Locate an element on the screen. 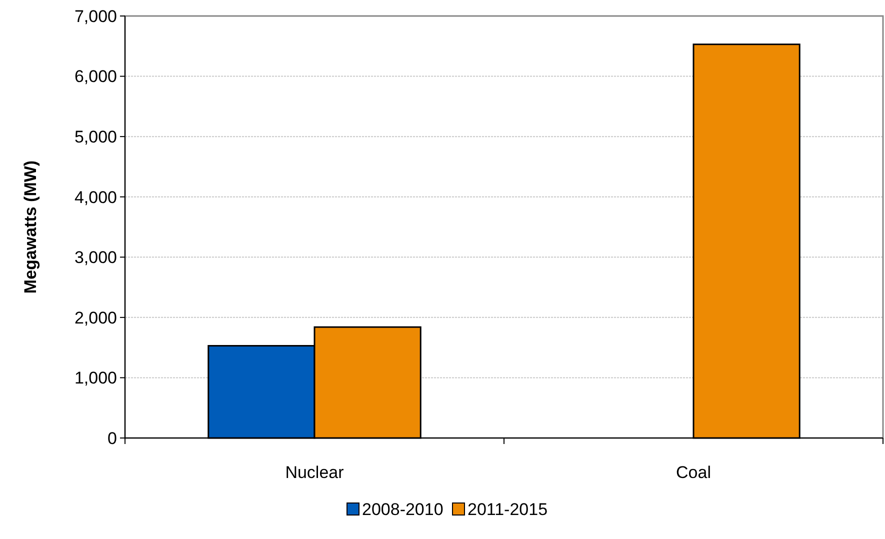  y-tick-label: 7,000 is located at coordinates (95, 16).